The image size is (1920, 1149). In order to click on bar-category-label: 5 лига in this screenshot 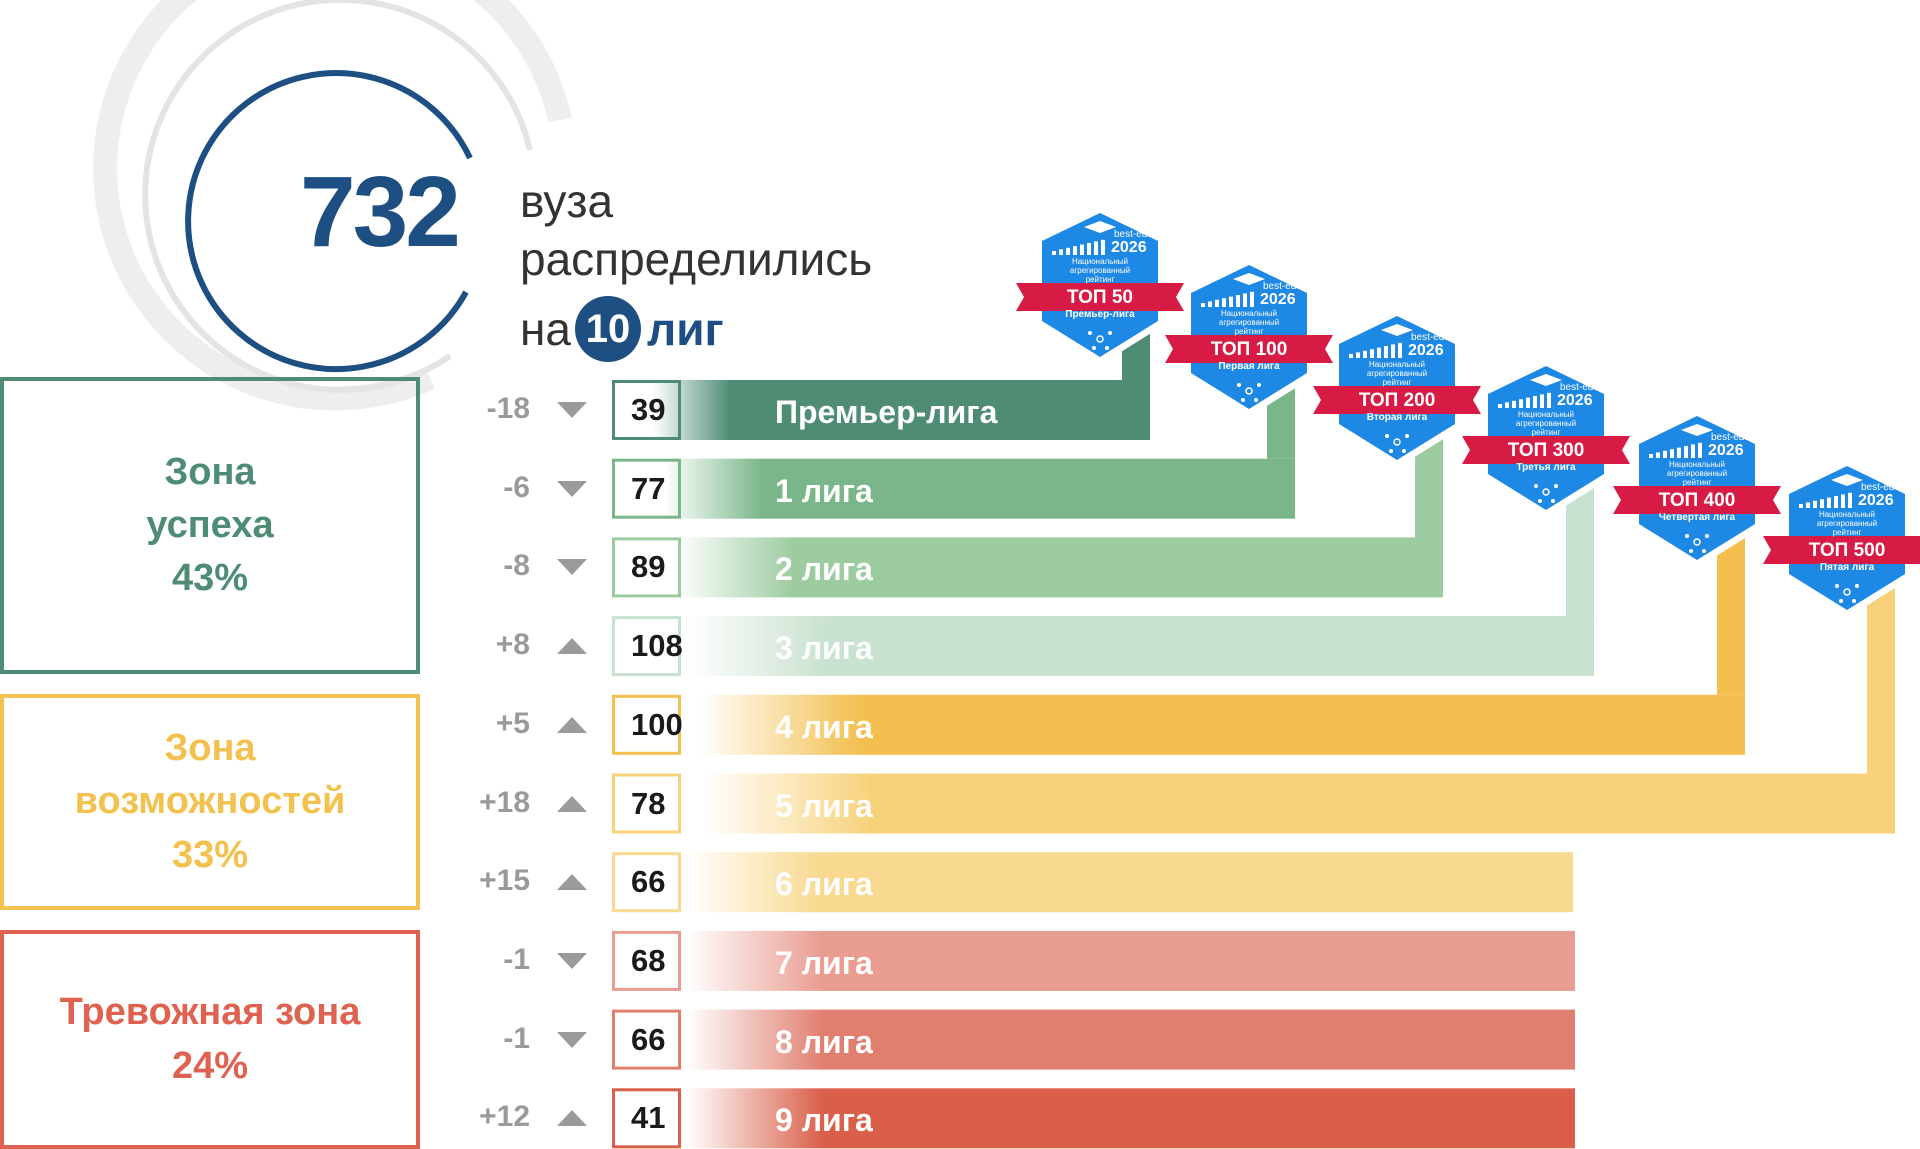, I will do `click(824, 805)`.